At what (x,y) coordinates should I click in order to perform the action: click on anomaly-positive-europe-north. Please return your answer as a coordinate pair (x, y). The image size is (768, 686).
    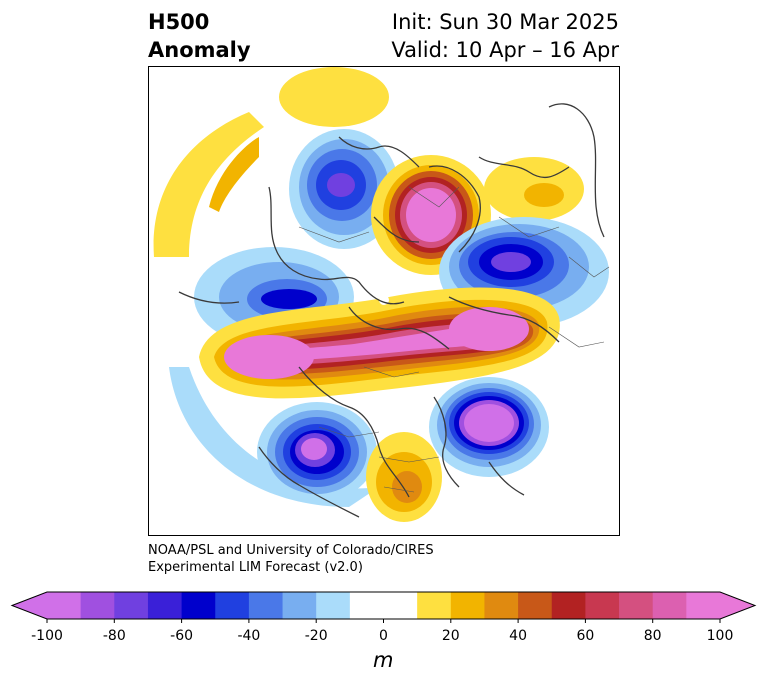
    Looking at the image, I should click on (534, 189).